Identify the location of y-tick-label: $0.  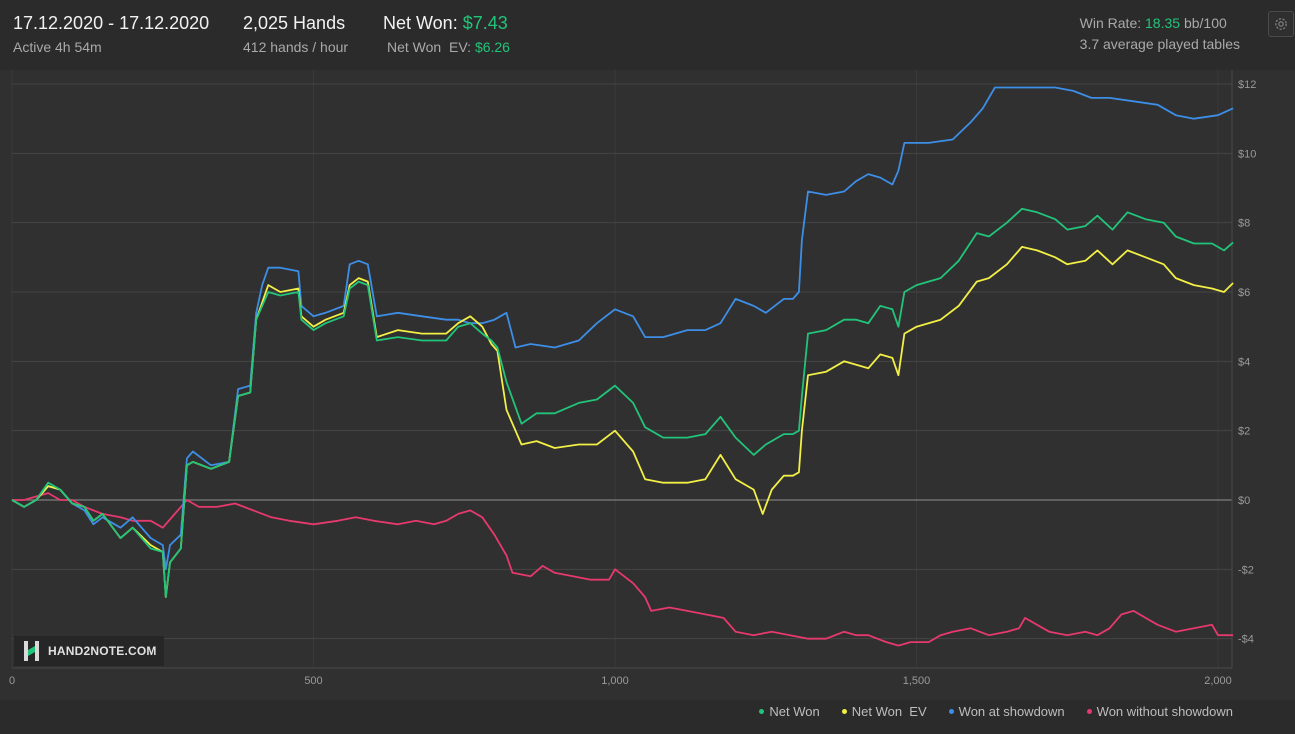
(1244, 501).